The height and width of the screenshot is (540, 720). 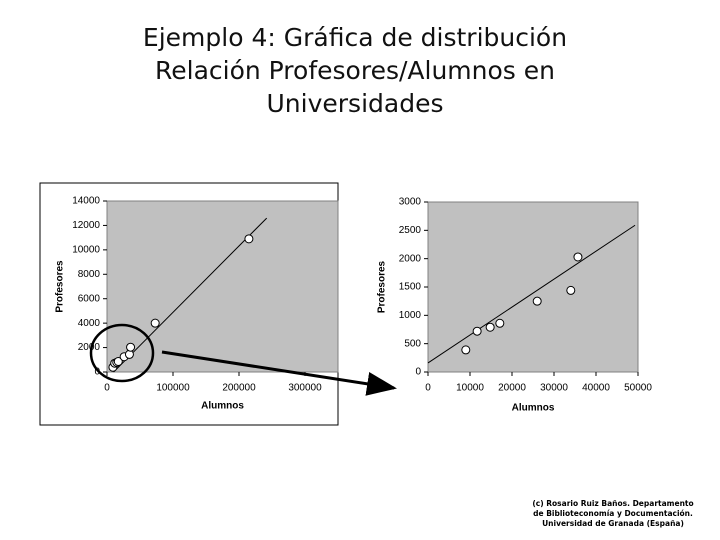 I want to click on y-tick-label: 4000, so click(x=89, y=323).